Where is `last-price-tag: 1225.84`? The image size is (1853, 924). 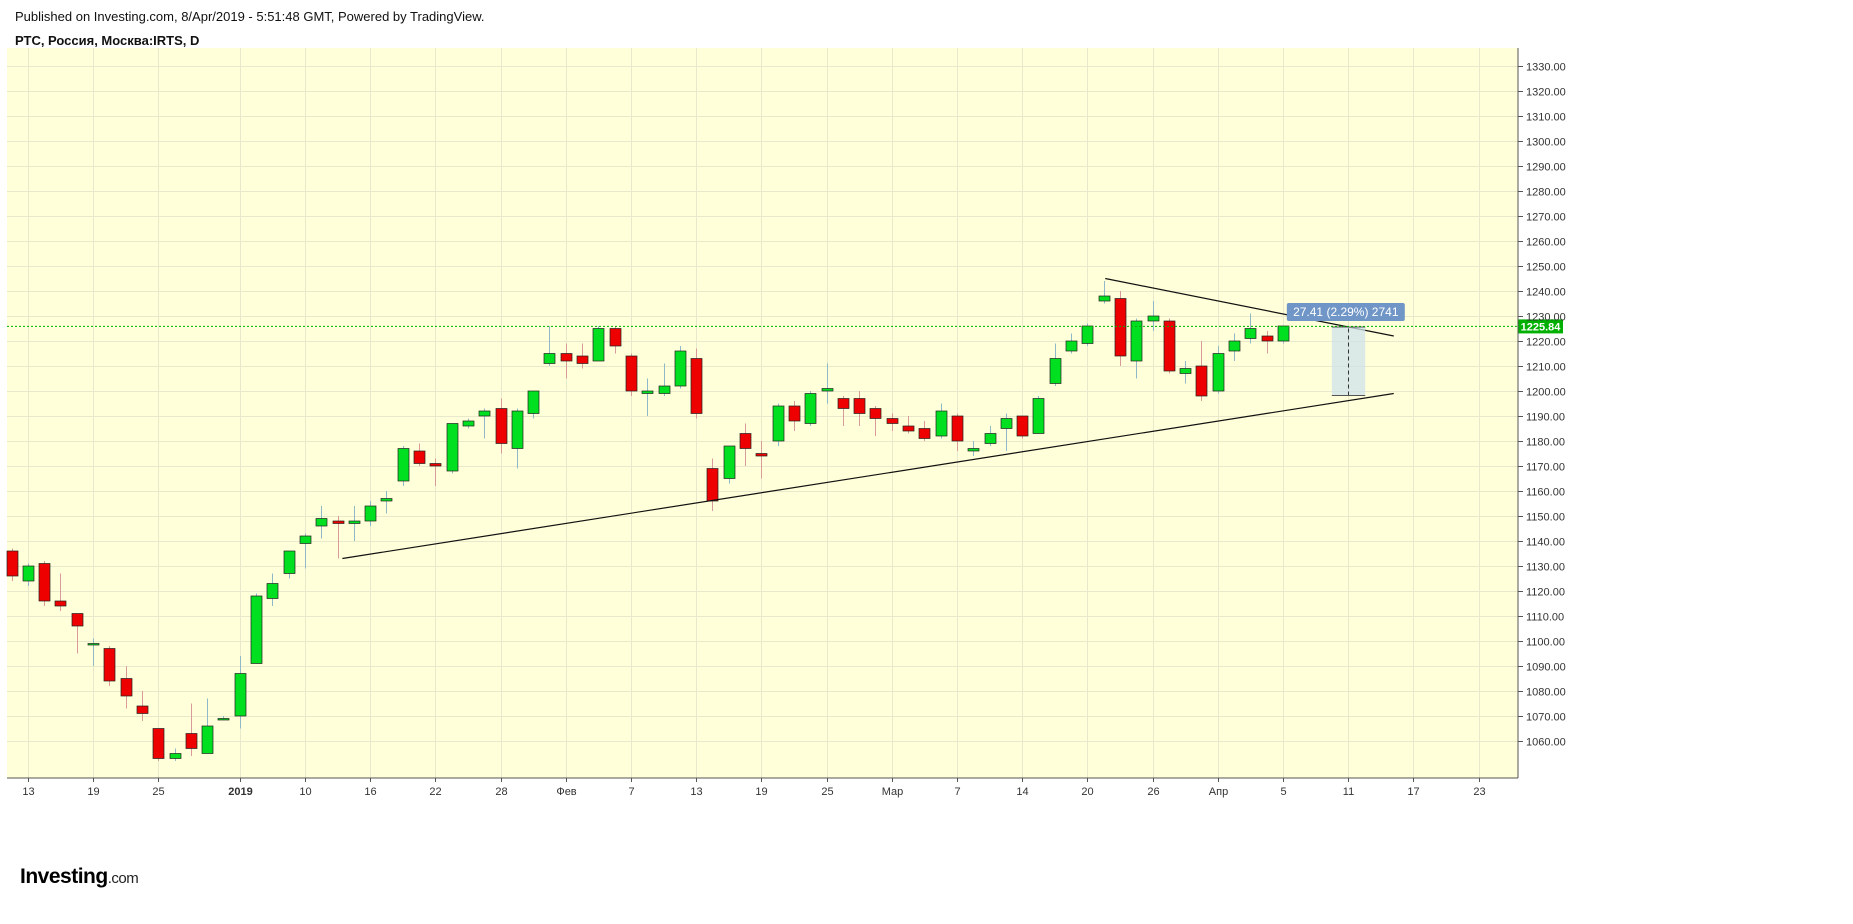
last-price-tag: 1225.84 is located at coordinates (1541, 327).